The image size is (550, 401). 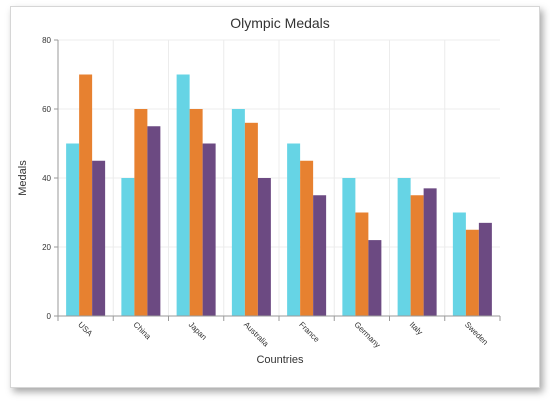 What do you see at coordinates (85, 329) in the screenshot?
I see `x-tick-label: USA` at bounding box center [85, 329].